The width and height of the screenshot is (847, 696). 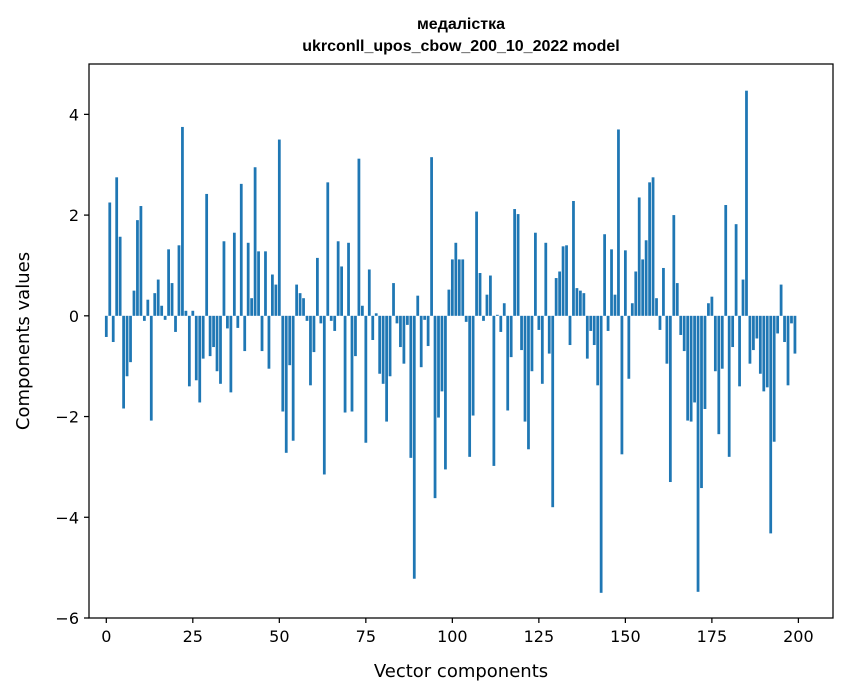 What do you see at coordinates (193, 636) in the screenshot?
I see `x-tick-label: 25` at bounding box center [193, 636].